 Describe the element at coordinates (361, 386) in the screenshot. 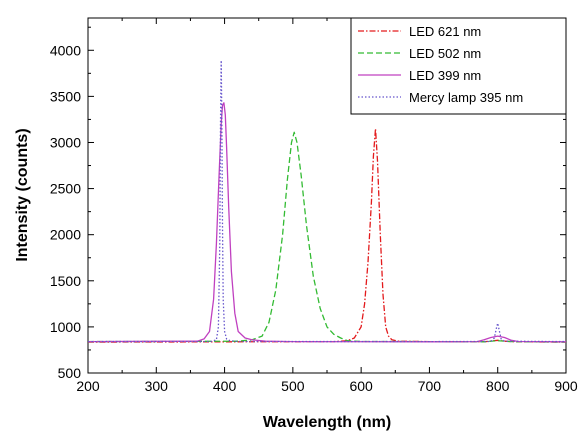

I see `x-tick-label: 600` at that location.